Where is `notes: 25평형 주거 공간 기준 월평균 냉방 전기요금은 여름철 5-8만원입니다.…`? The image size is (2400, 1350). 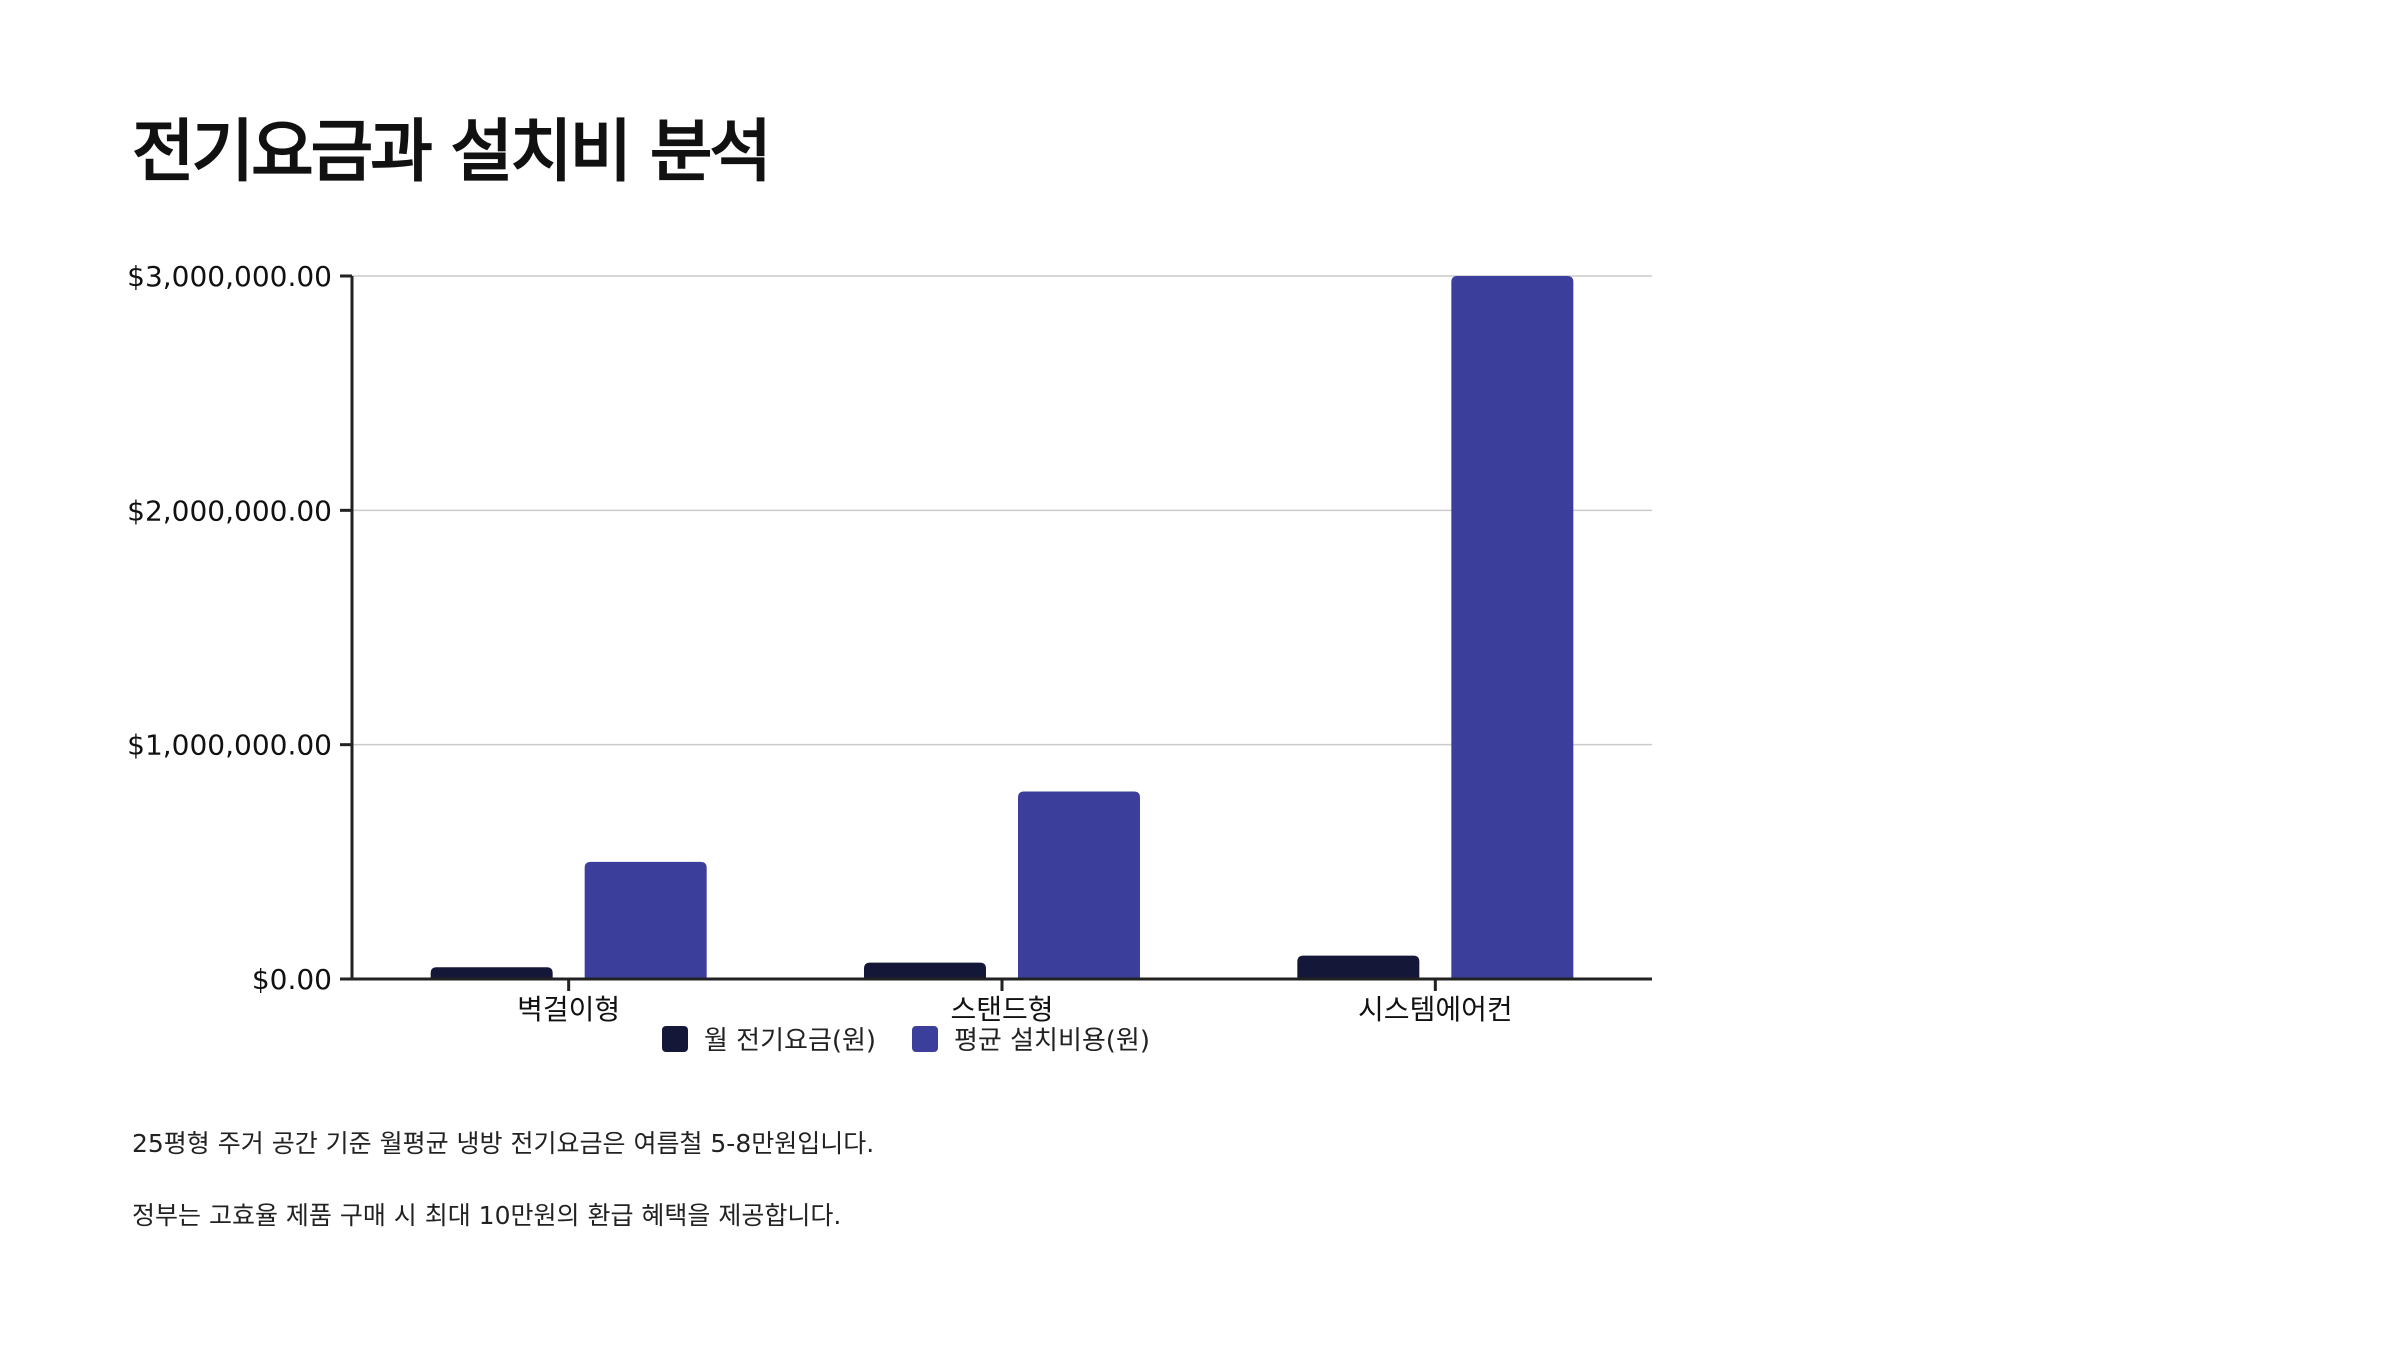 notes: 25평형 주거 공간 기준 월평균 냉방 전기요금은 여름철 5-8만원입니다.… is located at coordinates (503, 1200).